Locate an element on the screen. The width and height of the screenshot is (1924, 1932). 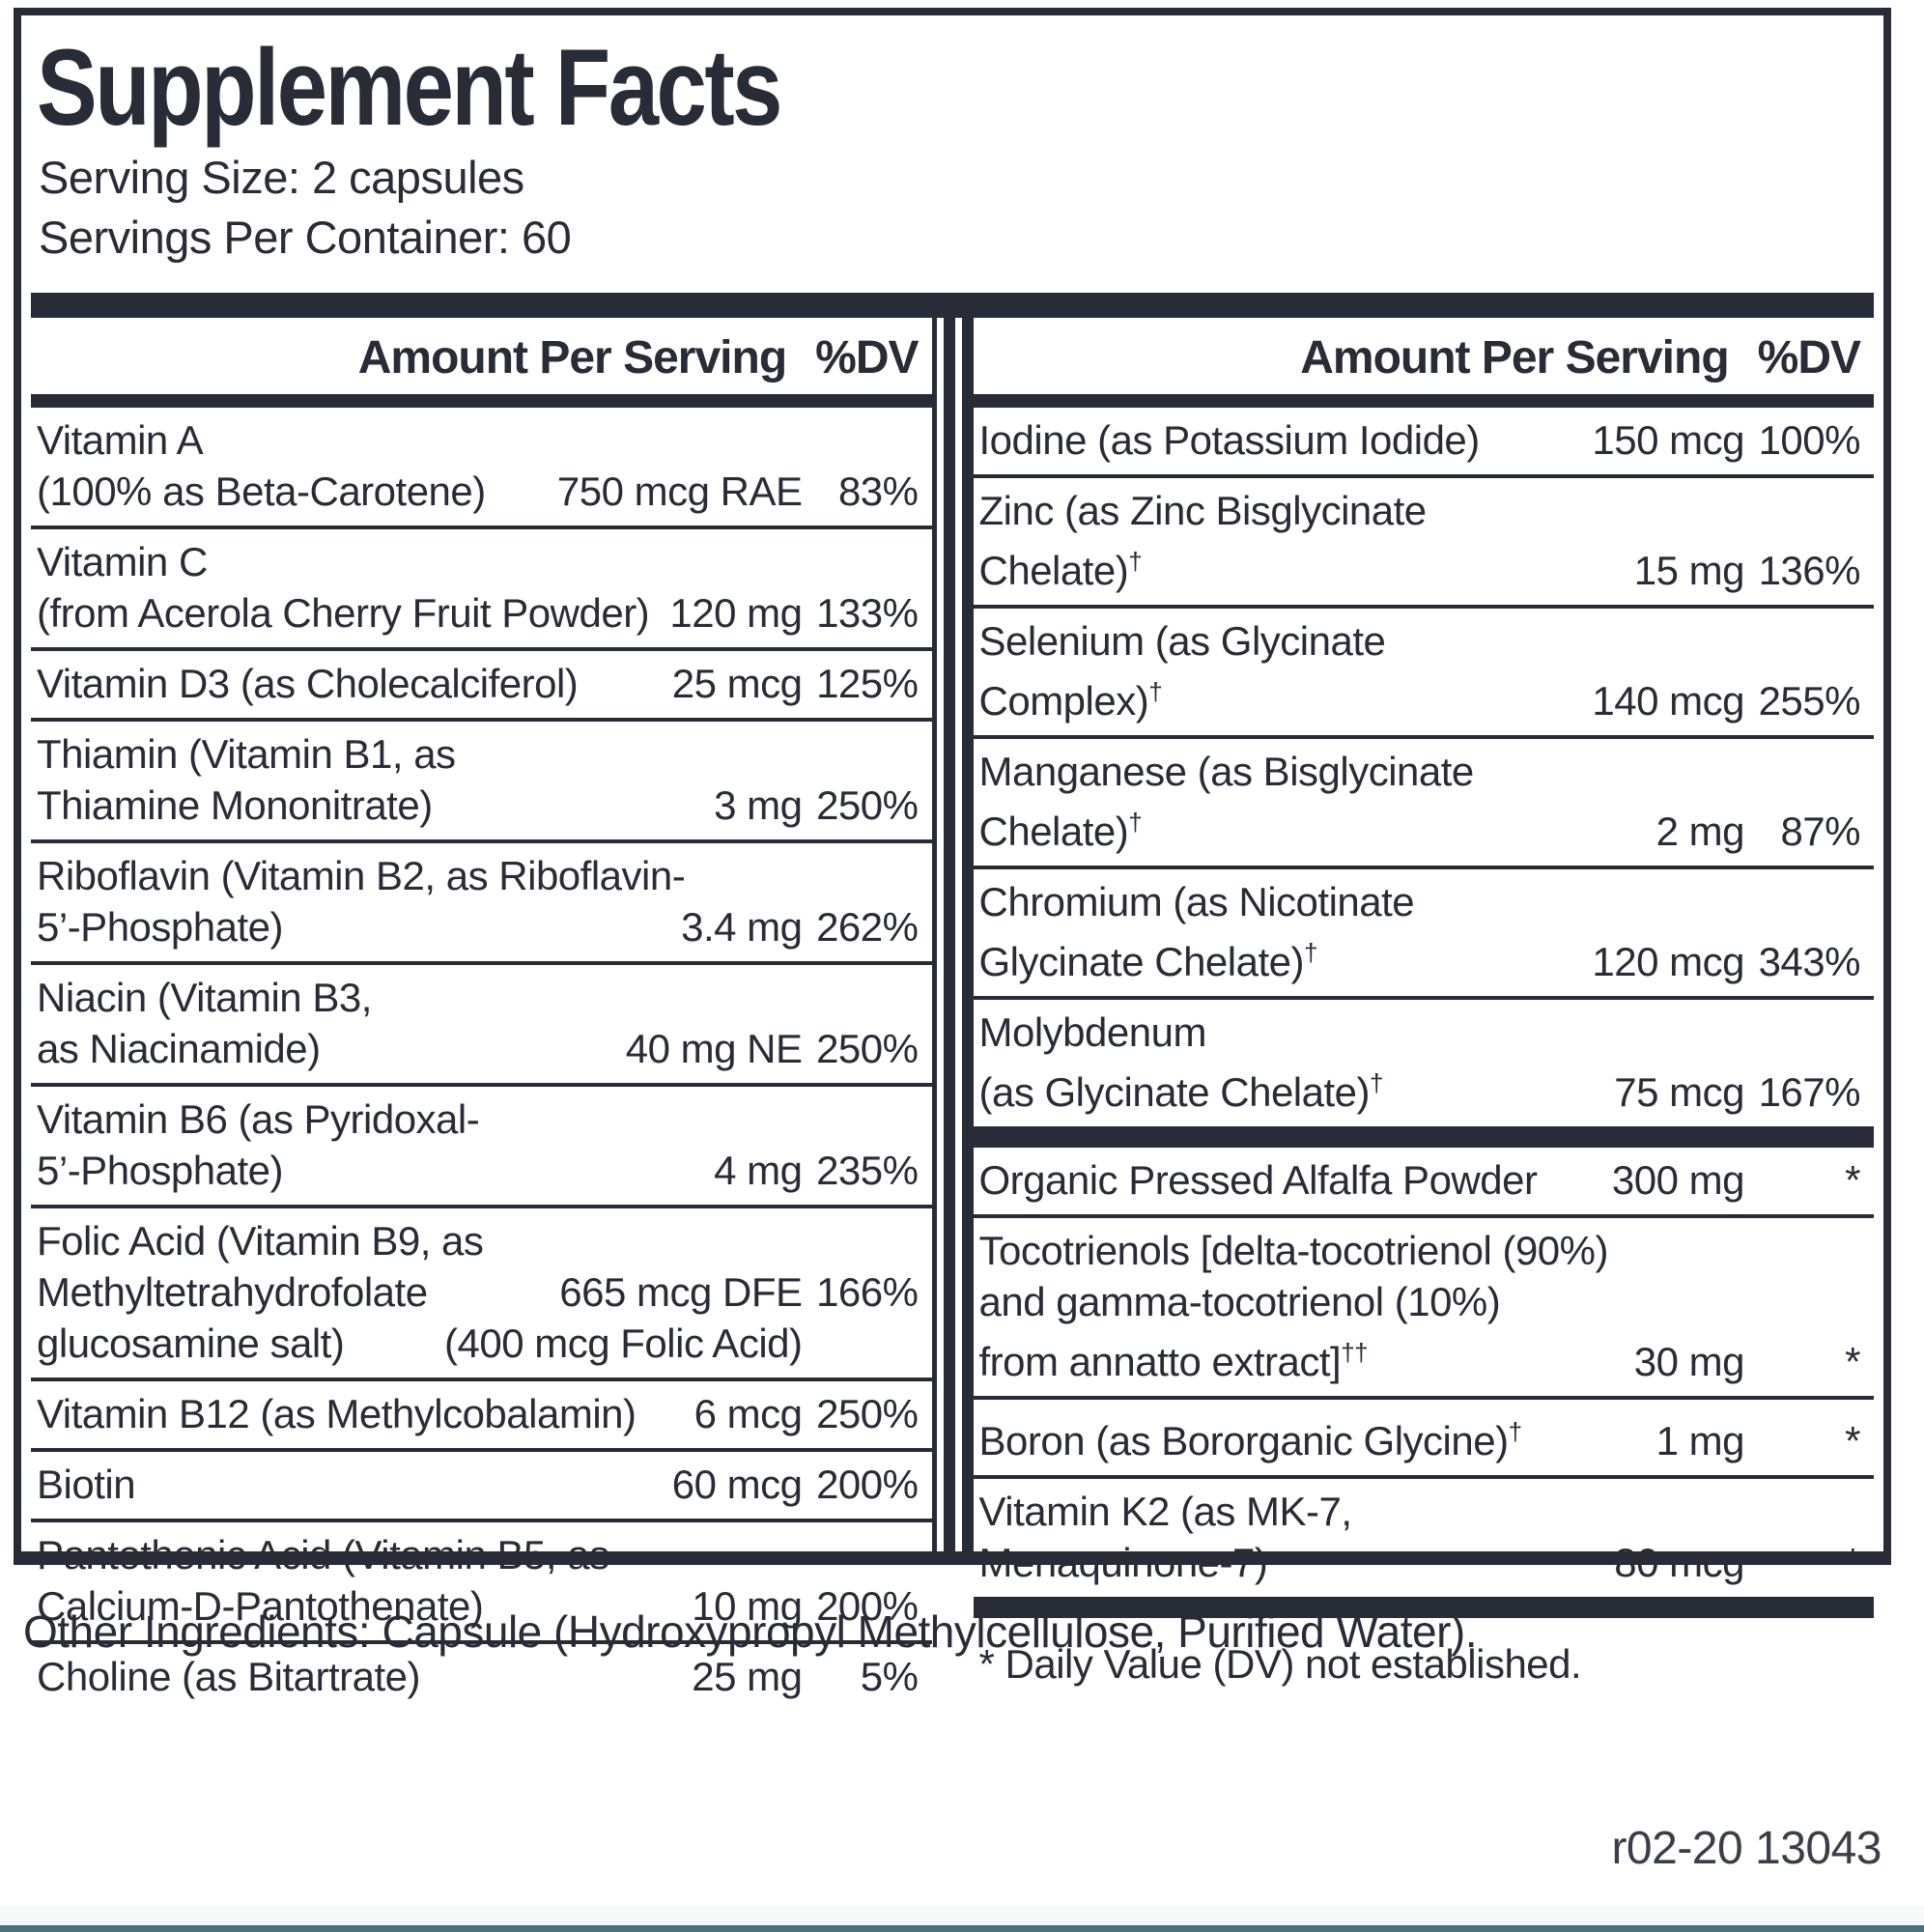
bottom-strip-light is located at coordinates (962, 1915).